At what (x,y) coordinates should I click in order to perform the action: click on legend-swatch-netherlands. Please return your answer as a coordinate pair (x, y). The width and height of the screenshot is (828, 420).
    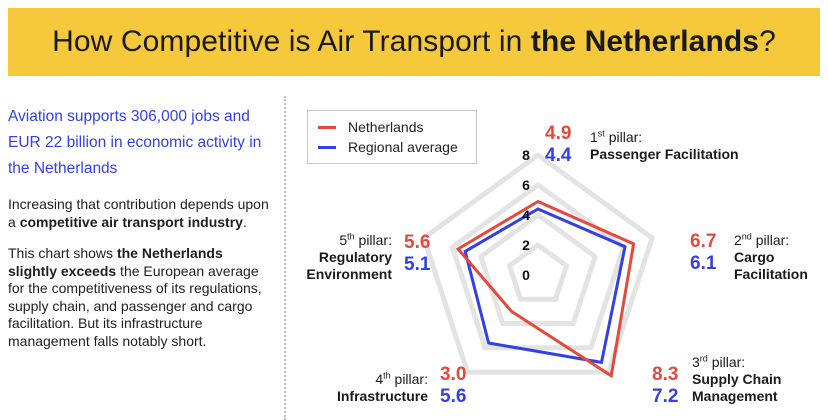
    Looking at the image, I should click on (327, 127).